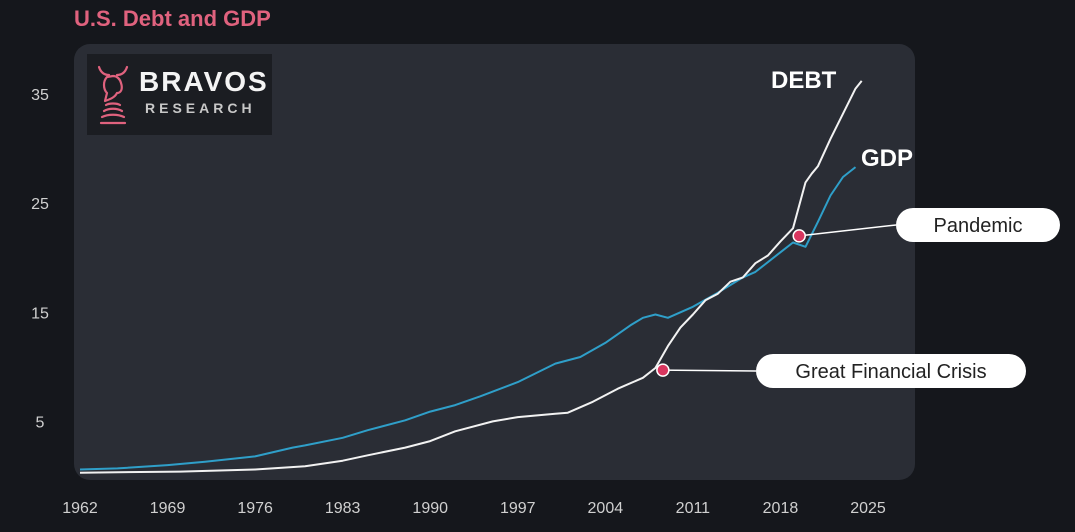 Image resolution: width=1075 pixels, height=532 pixels. I want to click on logo-subtitle: RESEARCH, so click(200, 108).